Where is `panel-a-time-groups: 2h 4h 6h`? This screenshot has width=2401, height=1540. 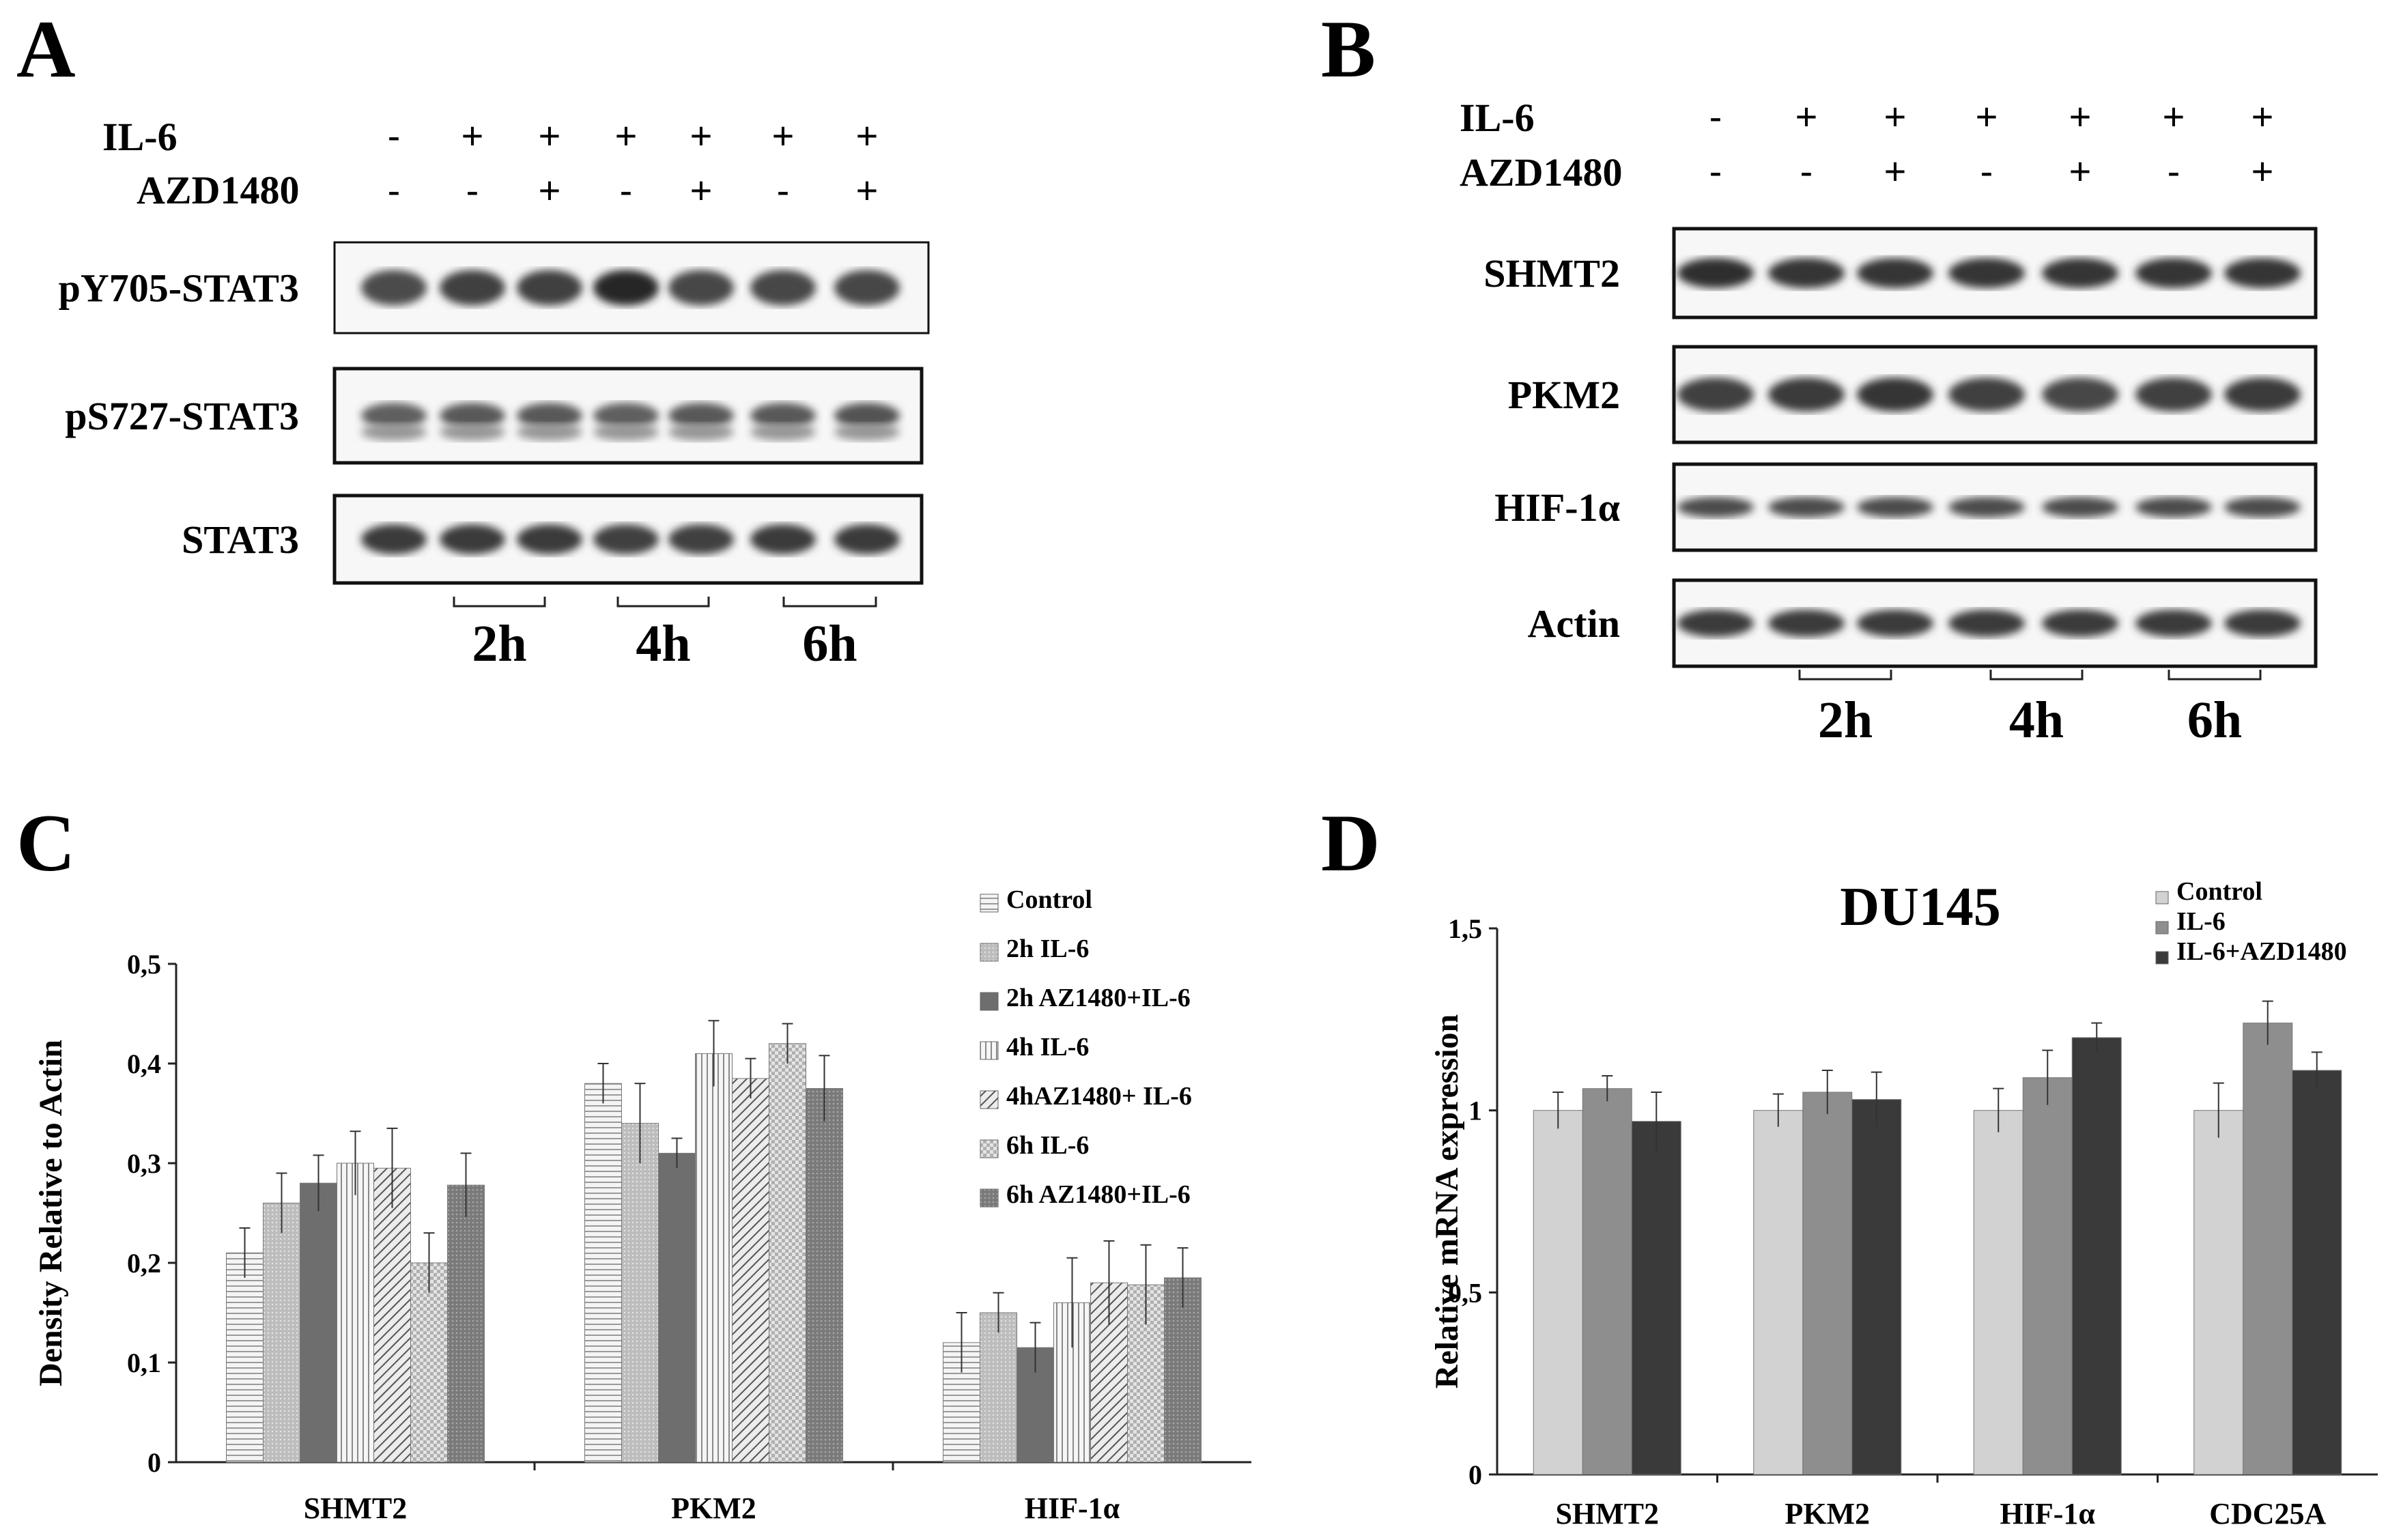
panel-a-time-groups: 2h 4h 6h is located at coordinates (665, 634).